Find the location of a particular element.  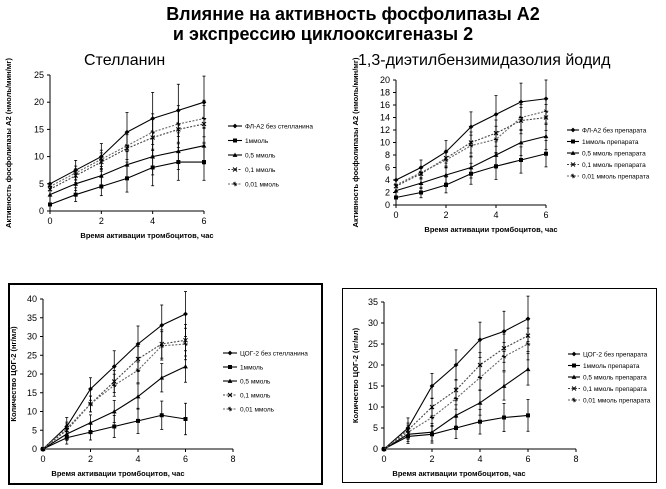

title-line-2: и экспрессию циклооксигеназы 2 is located at coordinates (323, 34).